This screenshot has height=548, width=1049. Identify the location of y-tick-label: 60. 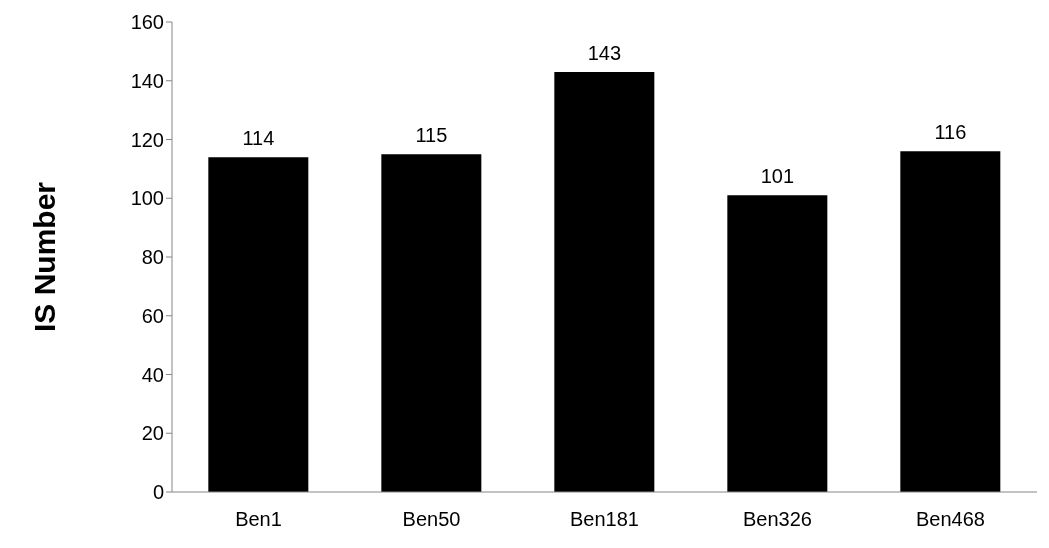
(152, 315).